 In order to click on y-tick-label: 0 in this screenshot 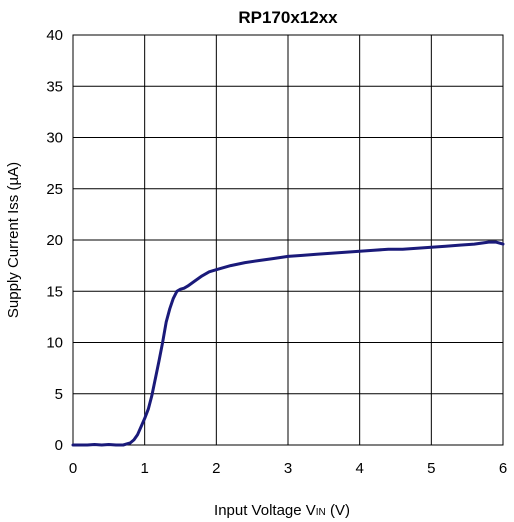, I will do `click(59, 445)`.